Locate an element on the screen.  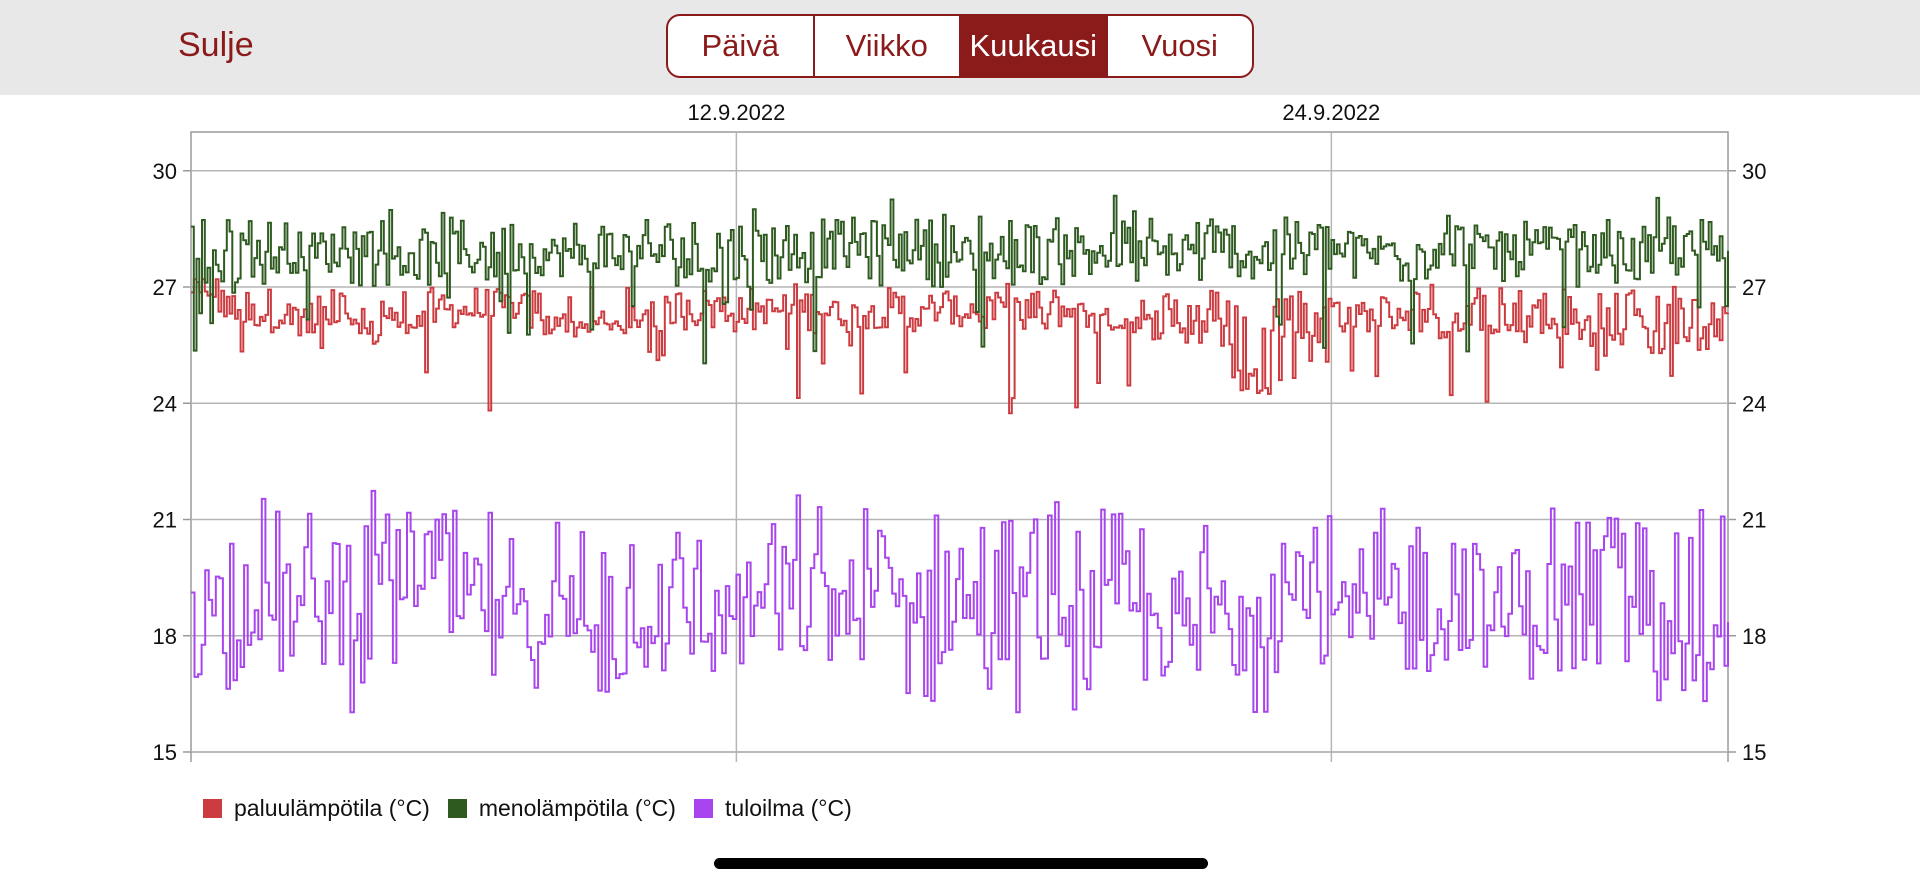
legend-swatch-return-temp is located at coordinates (212, 808).